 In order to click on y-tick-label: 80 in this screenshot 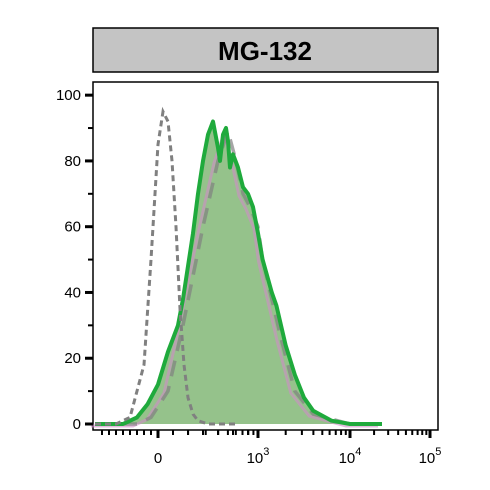, I will do `click(72, 161)`.